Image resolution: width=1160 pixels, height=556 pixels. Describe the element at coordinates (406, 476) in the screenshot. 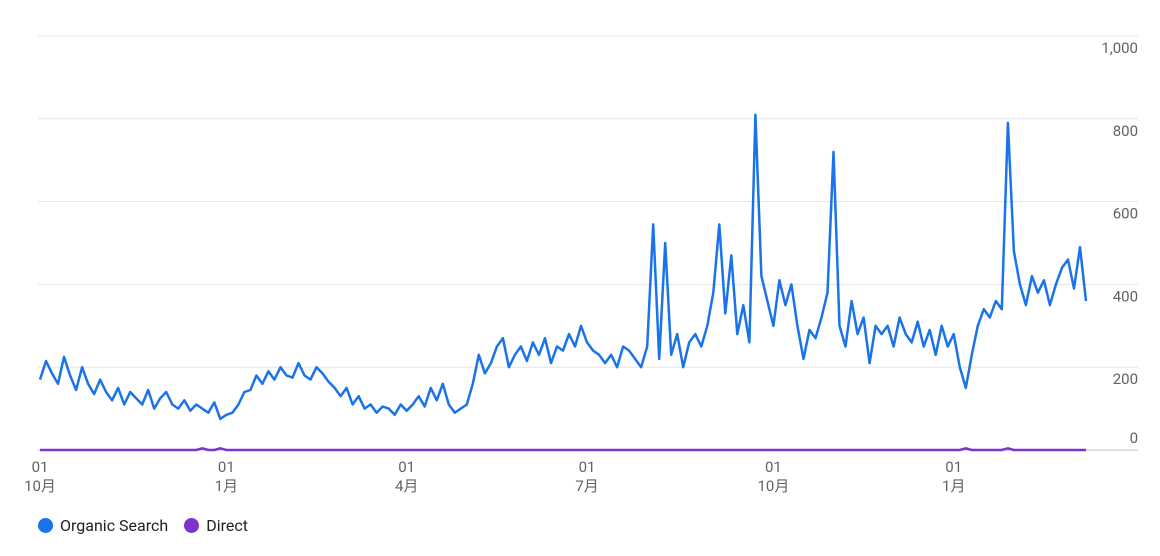

I see `x-tick-label: 01 4月` at that location.